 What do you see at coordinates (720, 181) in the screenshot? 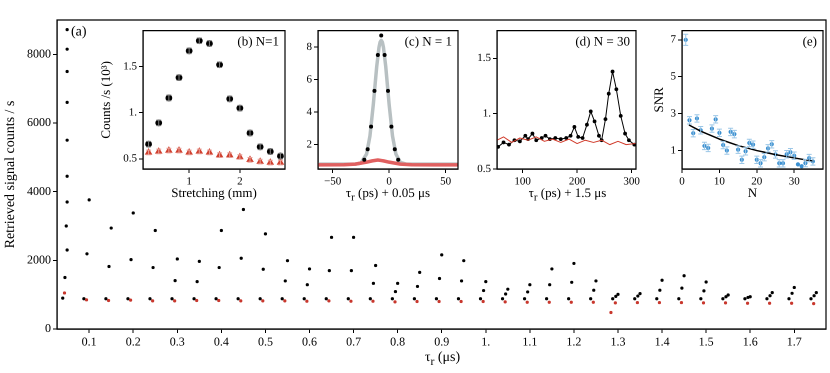
I see `x-tick-label: 10` at bounding box center [720, 181].